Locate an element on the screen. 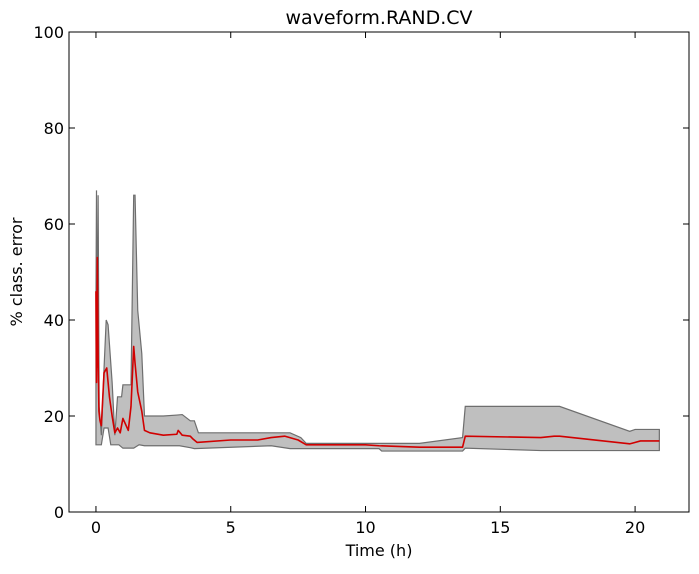 The image size is (699, 574). y-tick-label: 80 is located at coordinates (54, 128).